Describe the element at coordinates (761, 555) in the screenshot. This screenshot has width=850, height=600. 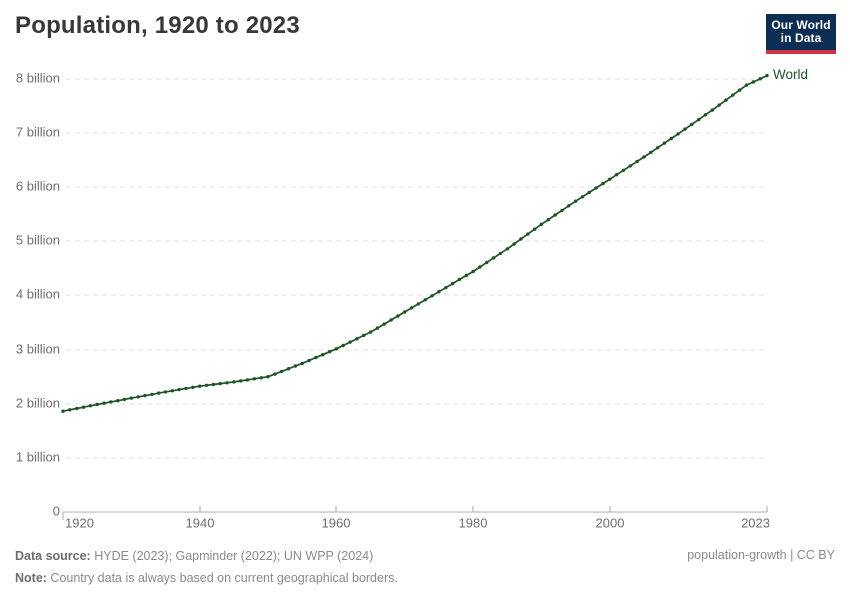
I see `footer-slug-license: population-growth | CC BY` at that location.